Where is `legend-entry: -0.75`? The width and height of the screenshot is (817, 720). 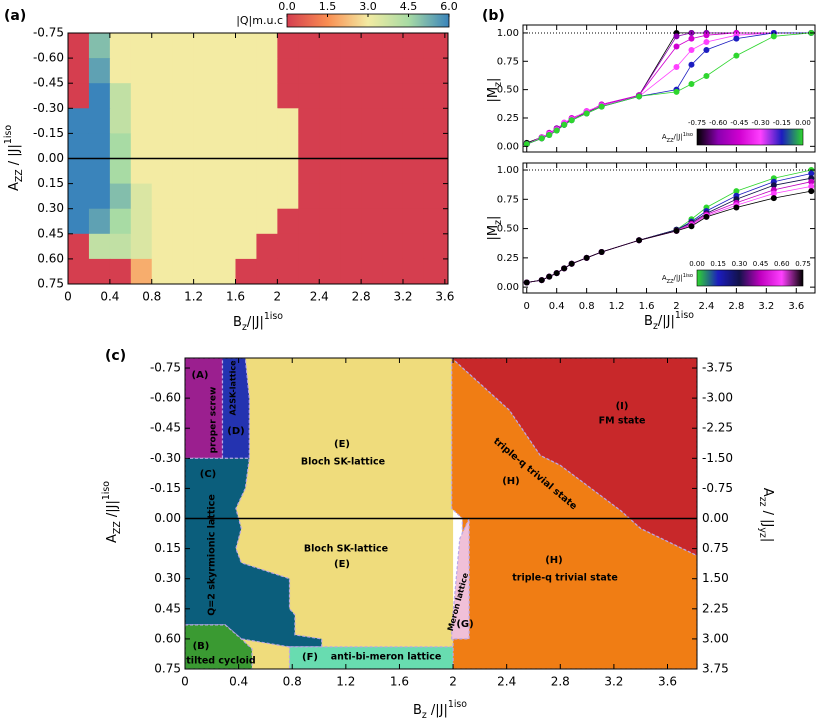 legend-entry: -0.75 is located at coordinates (697, 123).